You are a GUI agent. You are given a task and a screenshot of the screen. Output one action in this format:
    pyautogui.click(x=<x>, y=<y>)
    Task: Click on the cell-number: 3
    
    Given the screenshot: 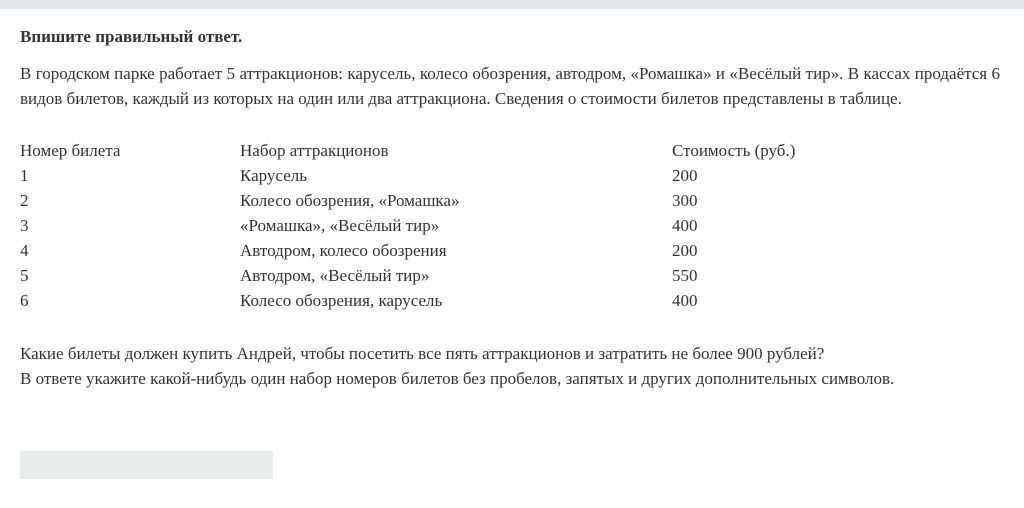 What is the action you would take?
    pyautogui.click(x=24, y=225)
    